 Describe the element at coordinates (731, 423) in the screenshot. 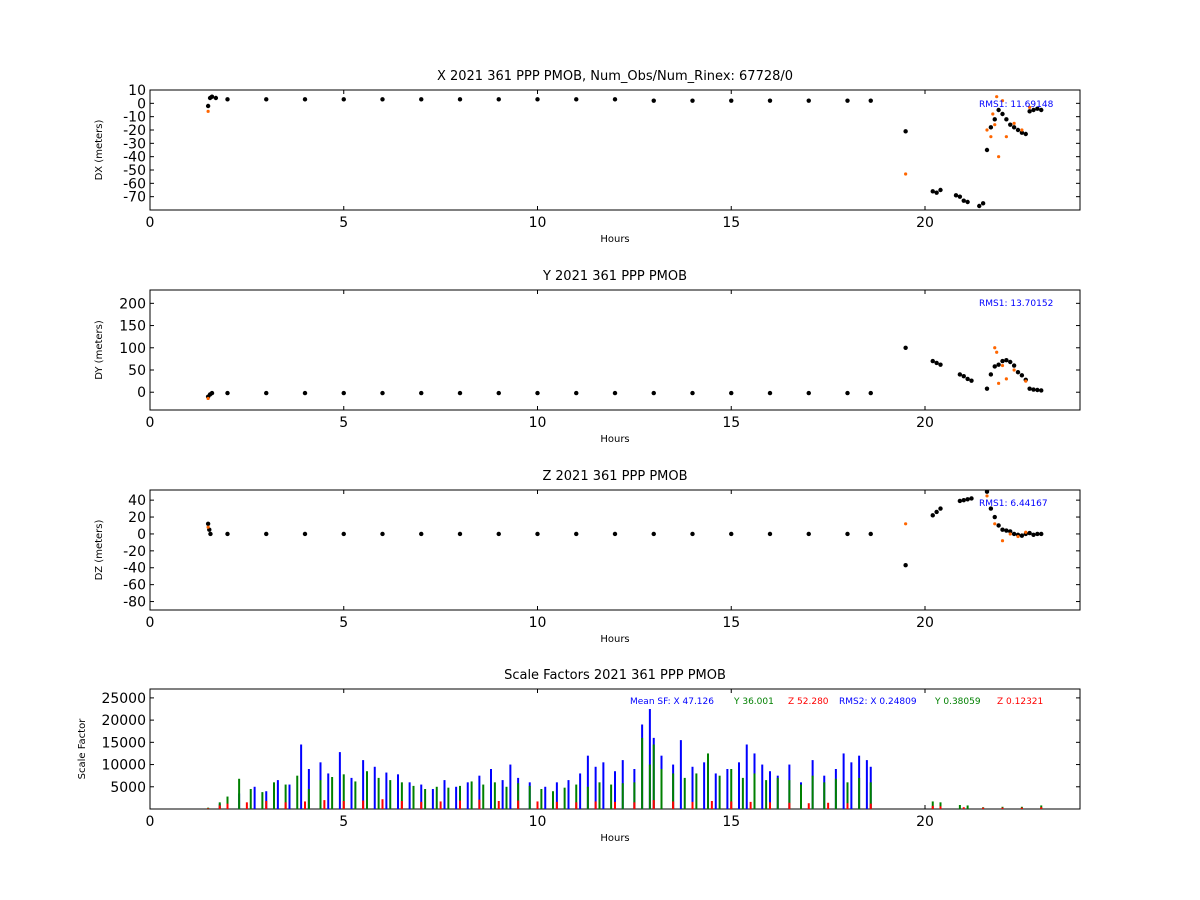

I see `x-tick-label: 15` at that location.